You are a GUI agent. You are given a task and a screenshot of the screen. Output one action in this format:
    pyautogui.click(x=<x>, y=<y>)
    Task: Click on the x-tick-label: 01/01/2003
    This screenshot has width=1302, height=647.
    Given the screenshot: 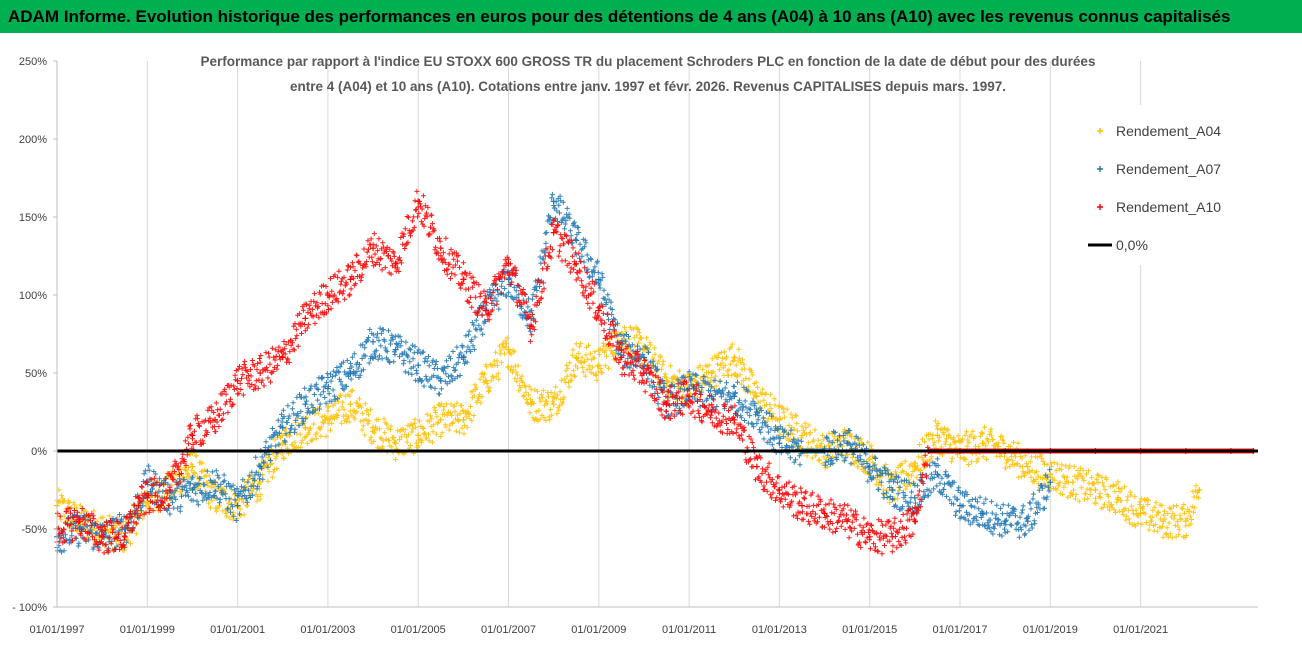 What is the action you would take?
    pyautogui.click(x=327, y=630)
    